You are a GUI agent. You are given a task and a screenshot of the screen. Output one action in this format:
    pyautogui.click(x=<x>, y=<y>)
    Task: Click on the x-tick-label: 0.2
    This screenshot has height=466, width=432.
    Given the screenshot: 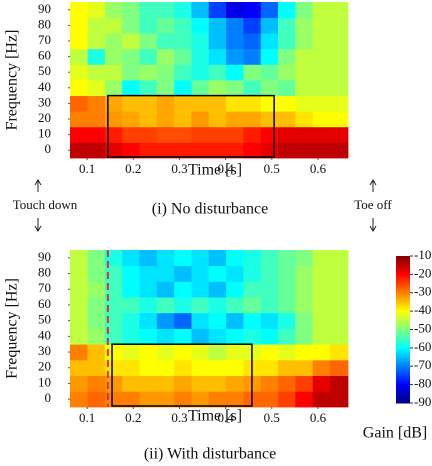 What is the action you would take?
    pyautogui.click(x=133, y=417)
    